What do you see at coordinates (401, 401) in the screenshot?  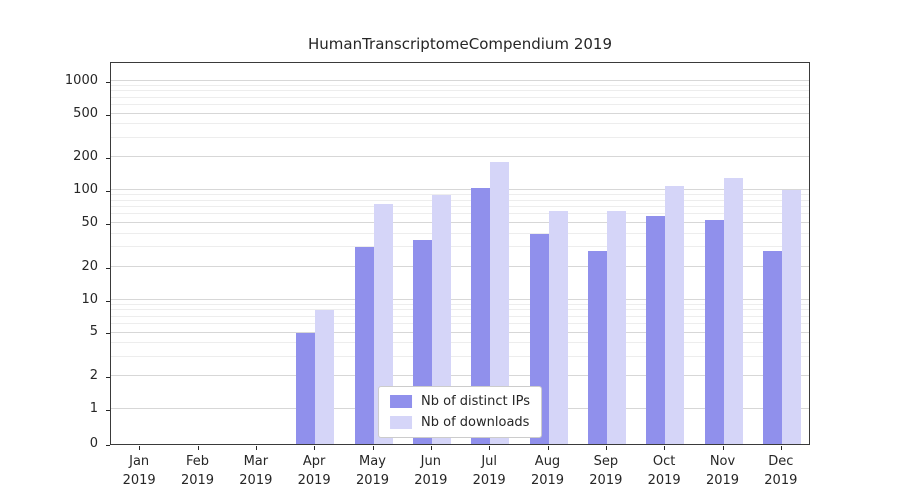 I see `legend-swatch-nb-of-distinct-ips` at bounding box center [401, 401].